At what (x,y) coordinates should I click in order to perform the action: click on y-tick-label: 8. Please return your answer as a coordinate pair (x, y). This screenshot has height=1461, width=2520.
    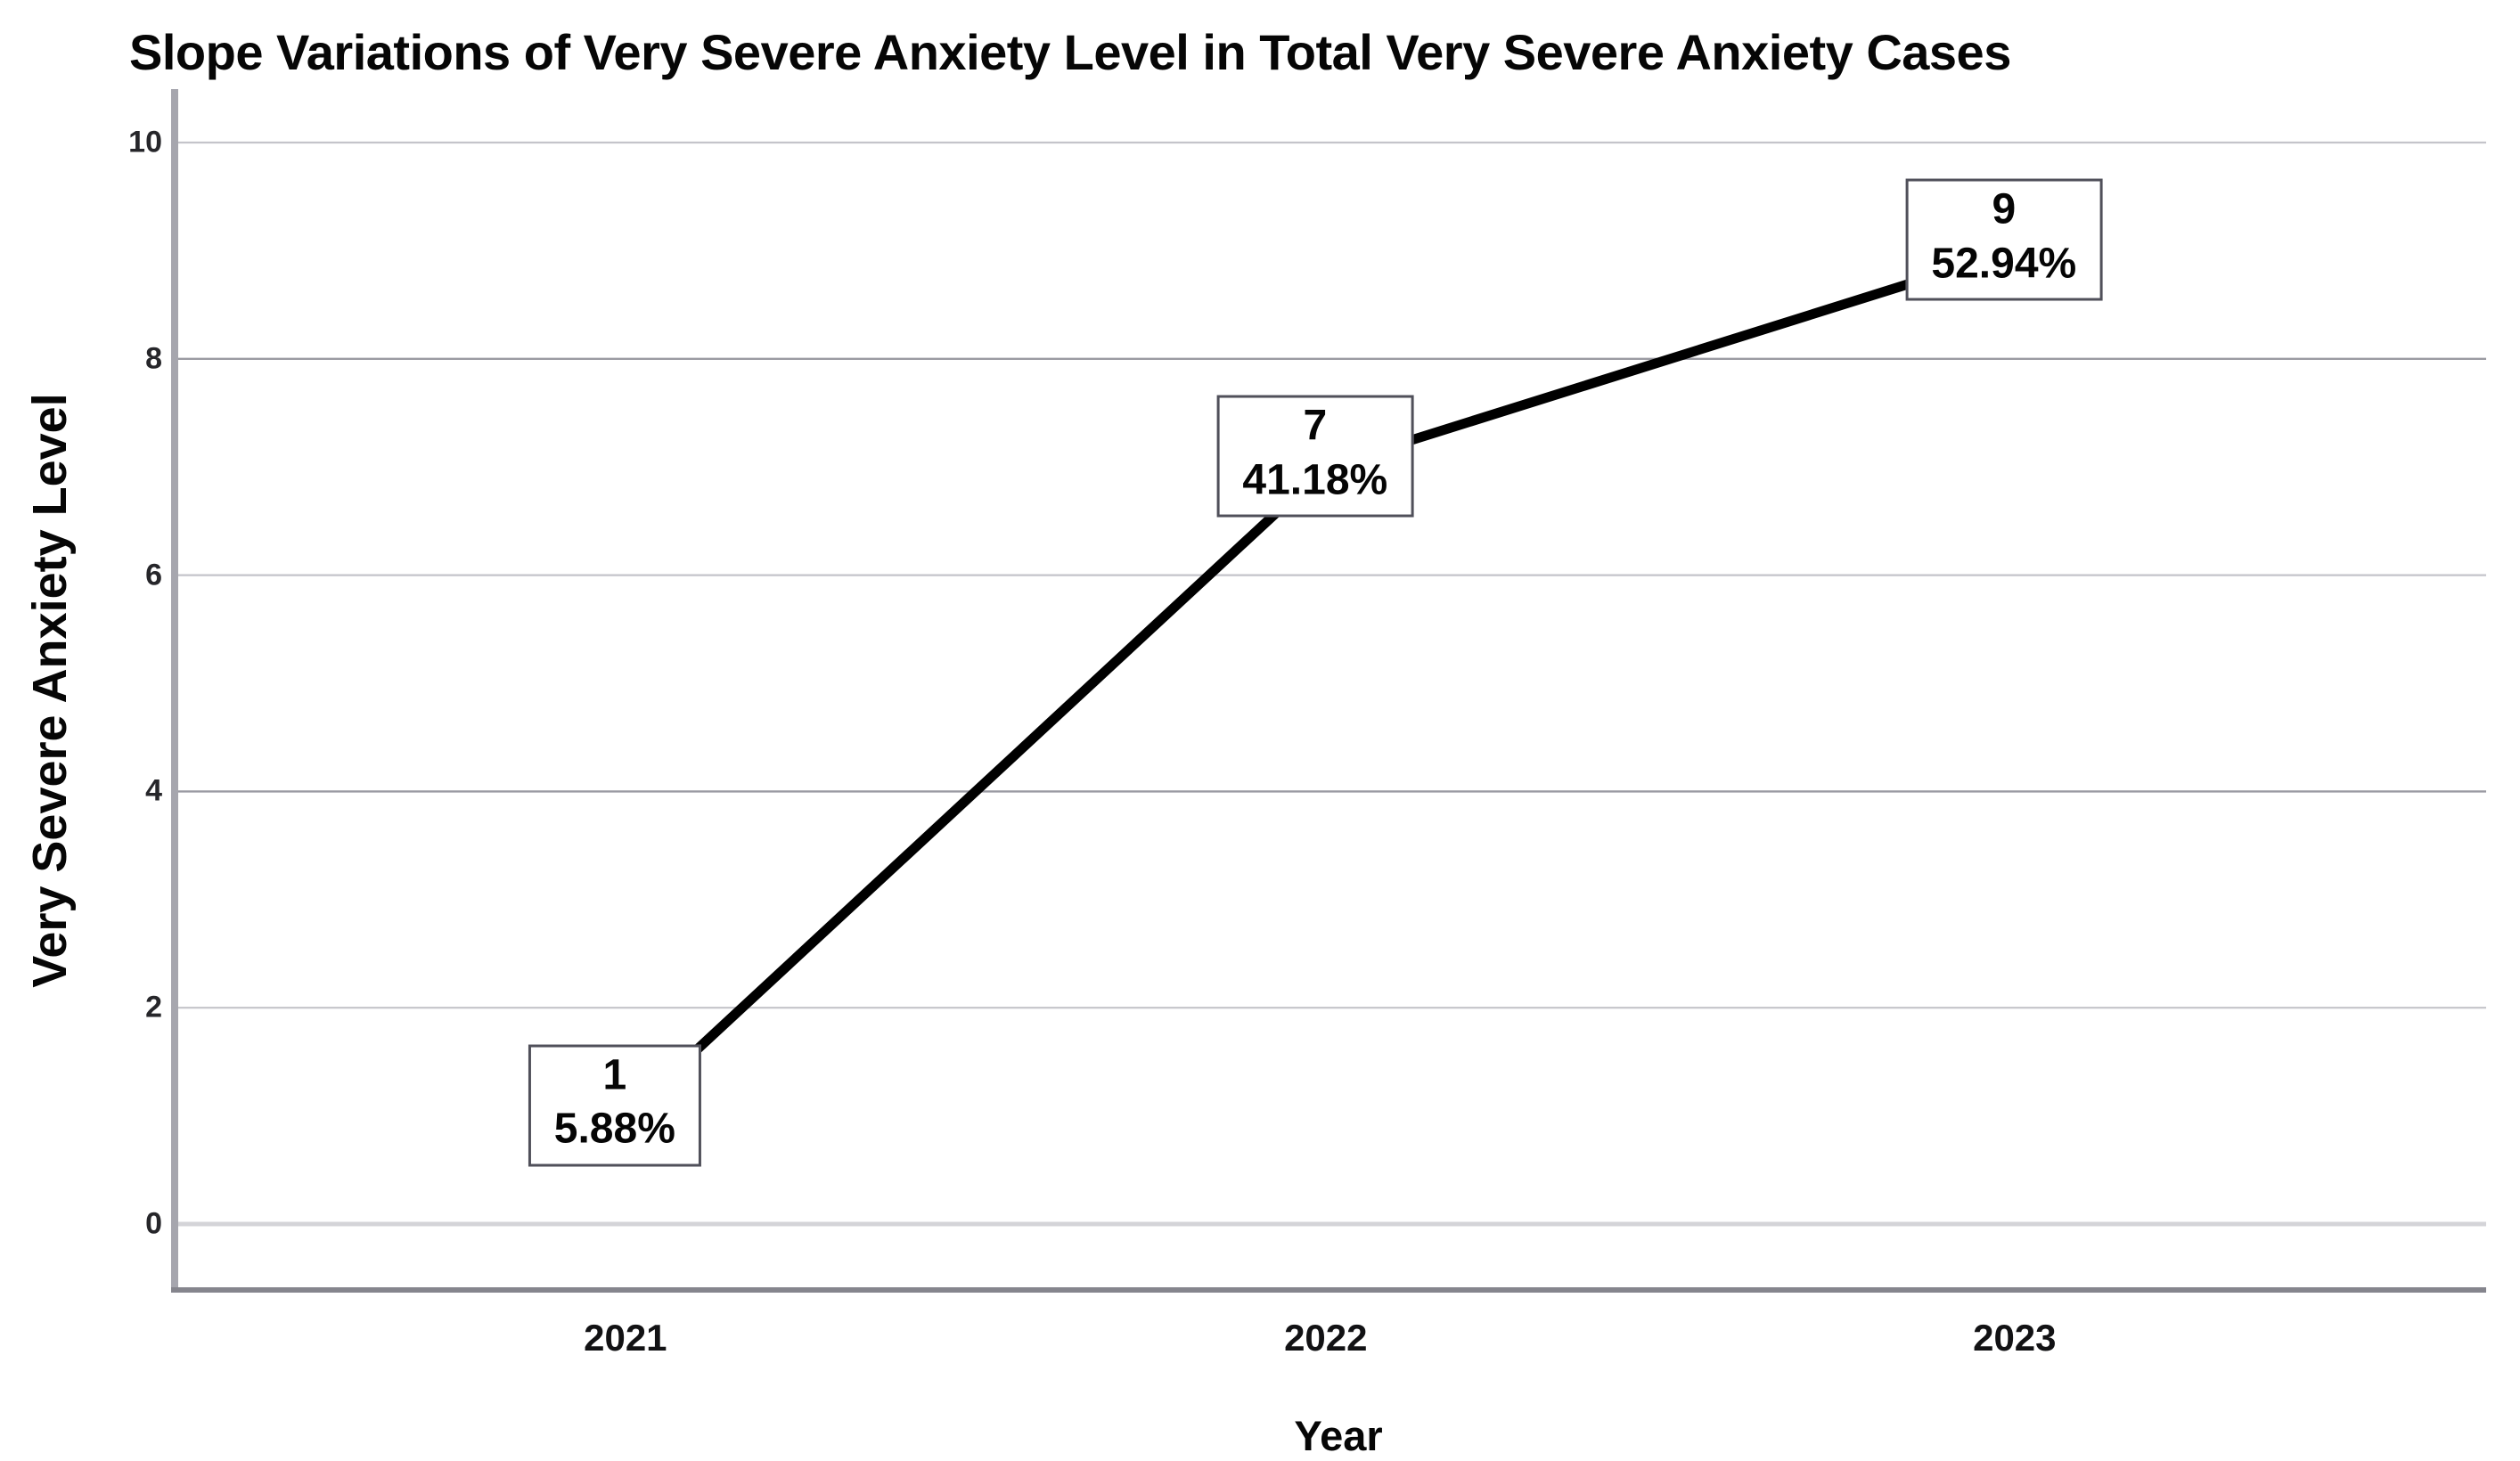
    Looking at the image, I should click on (153, 358).